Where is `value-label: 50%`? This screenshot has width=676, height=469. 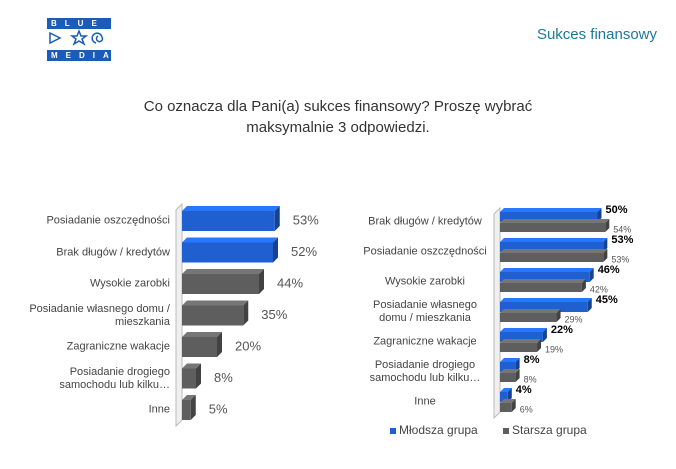
value-label: 50% is located at coordinates (617, 210).